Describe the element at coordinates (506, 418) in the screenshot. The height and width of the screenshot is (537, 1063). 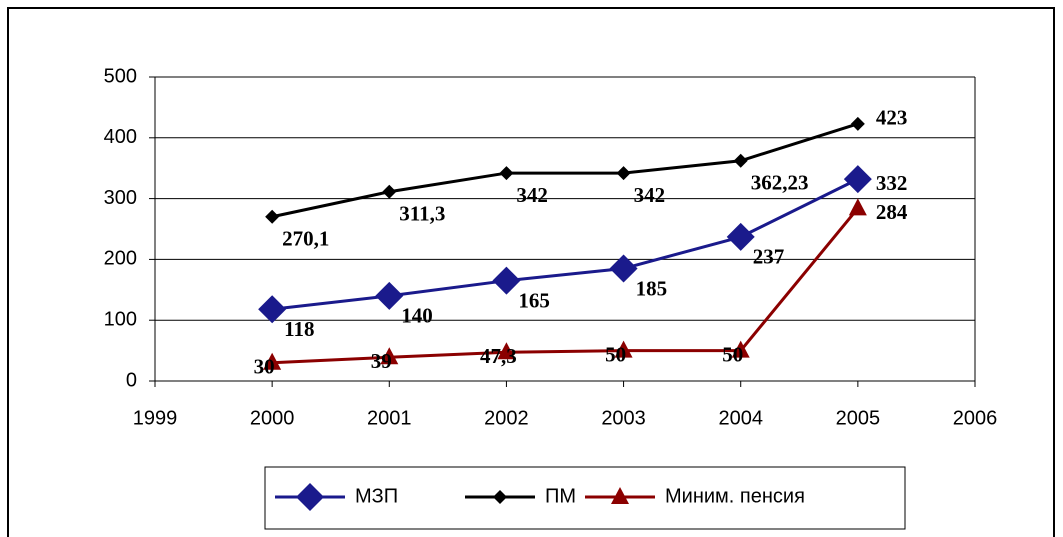
I see `x-tick-label: 2002` at that location.